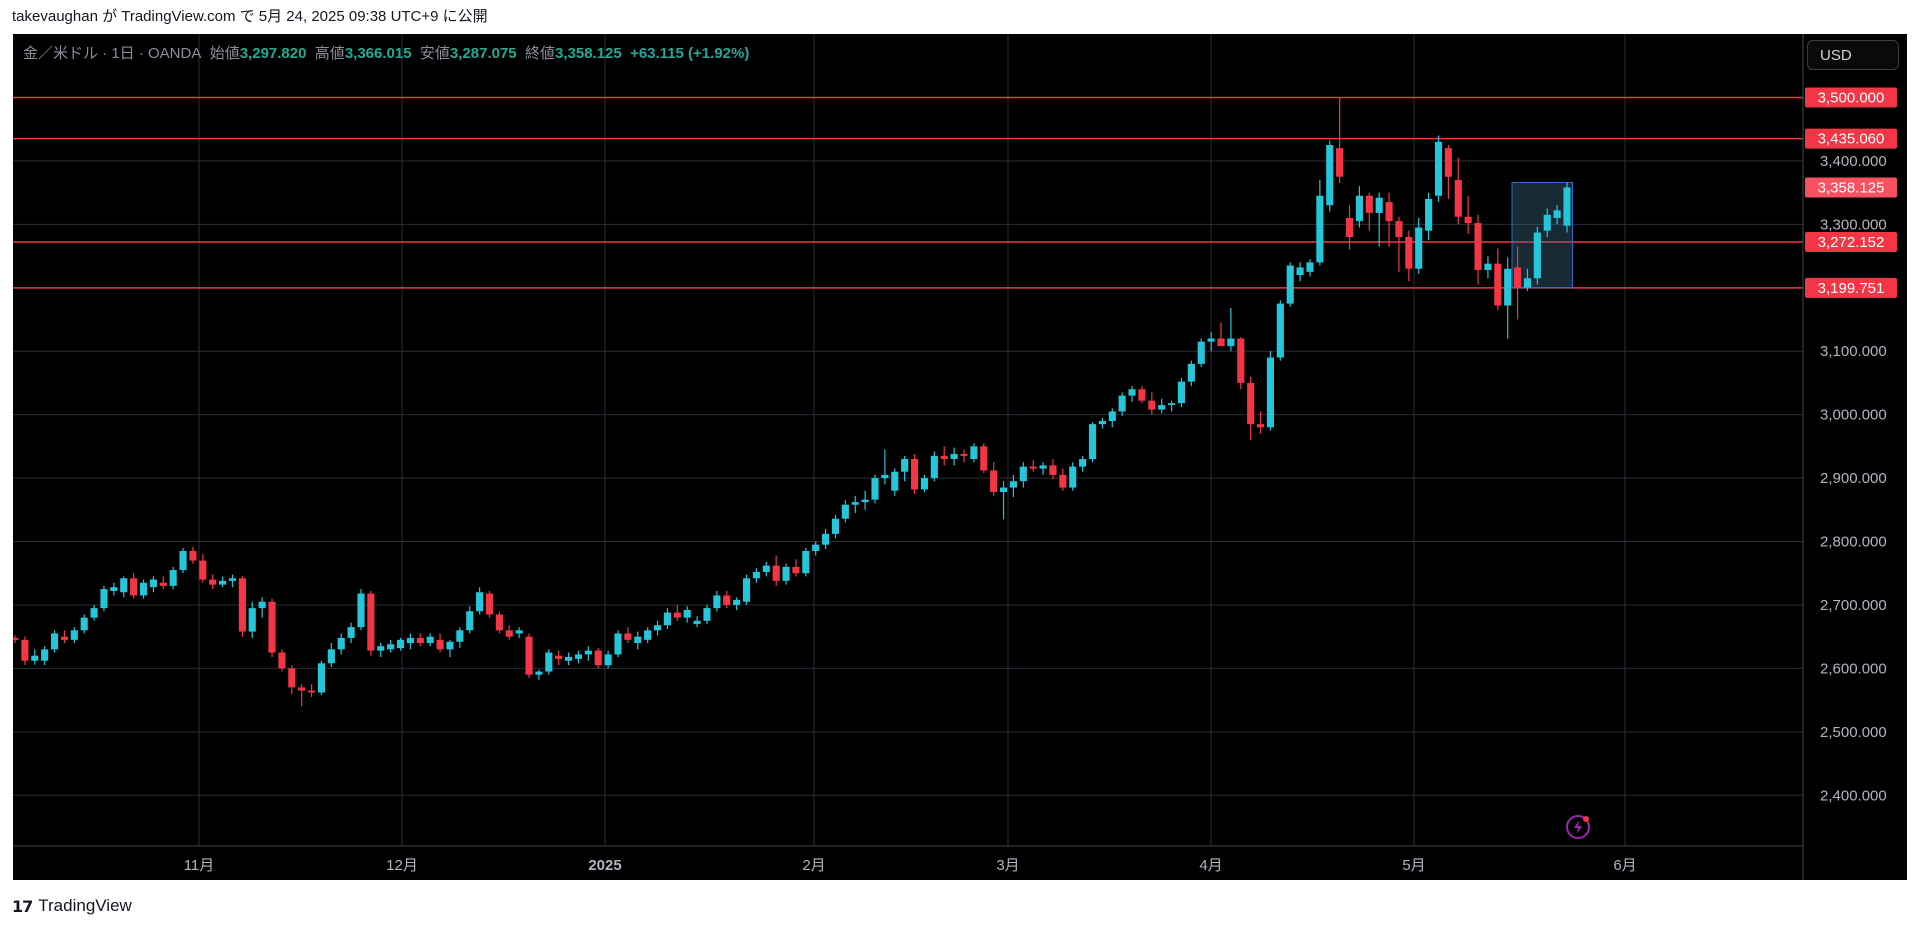 The width and height of the screenshot is (1920, 926). What do you see at coordinates (85, 905) in the screenshot?
I see `brand-label: TradingView` at bounding box center [85, 905].